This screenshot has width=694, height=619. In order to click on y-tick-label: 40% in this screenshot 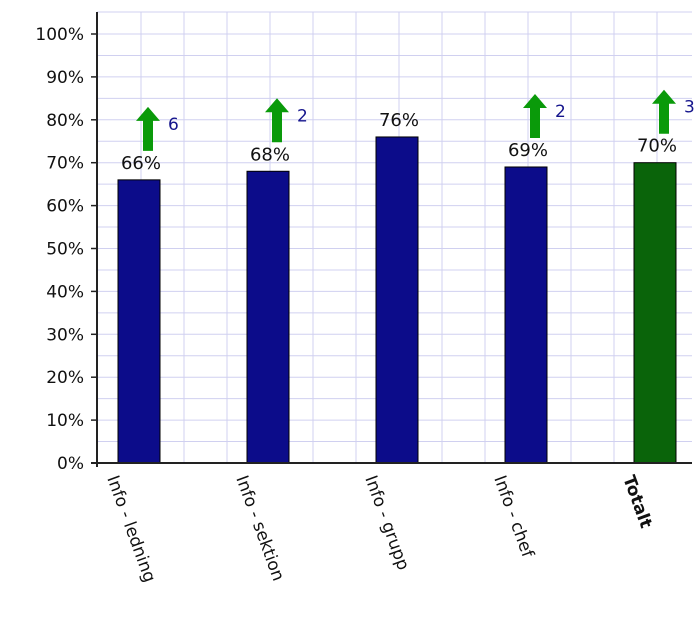, I will do `click(65, 292)`.